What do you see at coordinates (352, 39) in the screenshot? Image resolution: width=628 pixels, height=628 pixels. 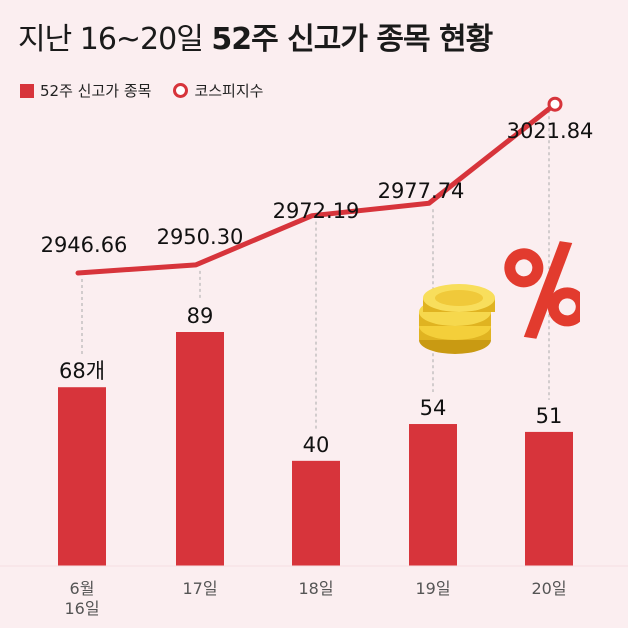 I see `chart-title-bold: 52주 신고가 종목 현황` at bounding box center [352, 39].